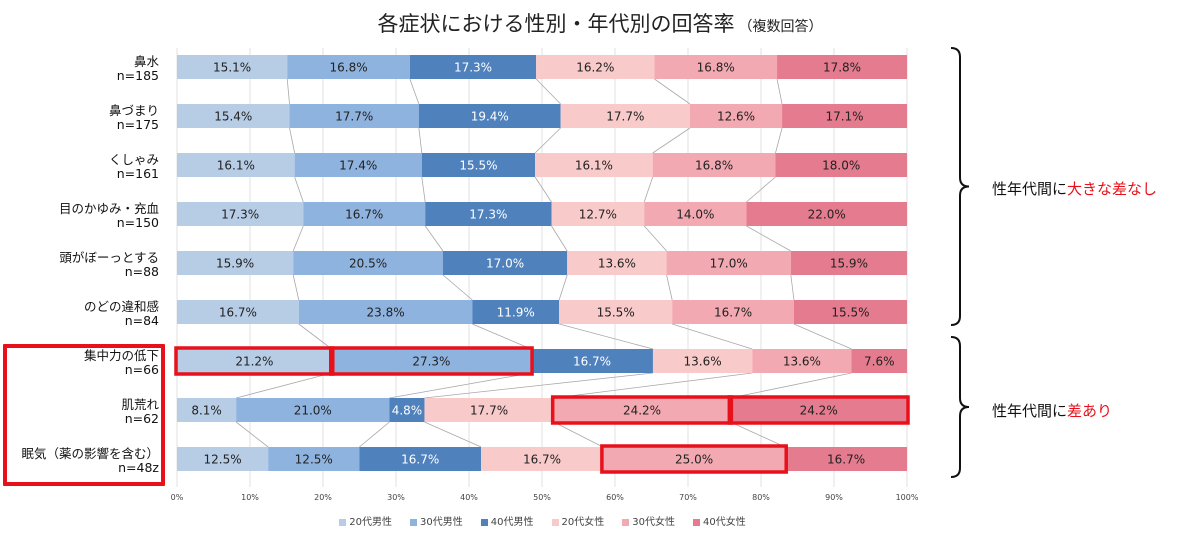 This screenshot has height=536, width=1200. Describe the element at coordinates (1112, 189) in the screenshot. I see `annotation-no-difference-highlight: 大きな差なし` at that location.